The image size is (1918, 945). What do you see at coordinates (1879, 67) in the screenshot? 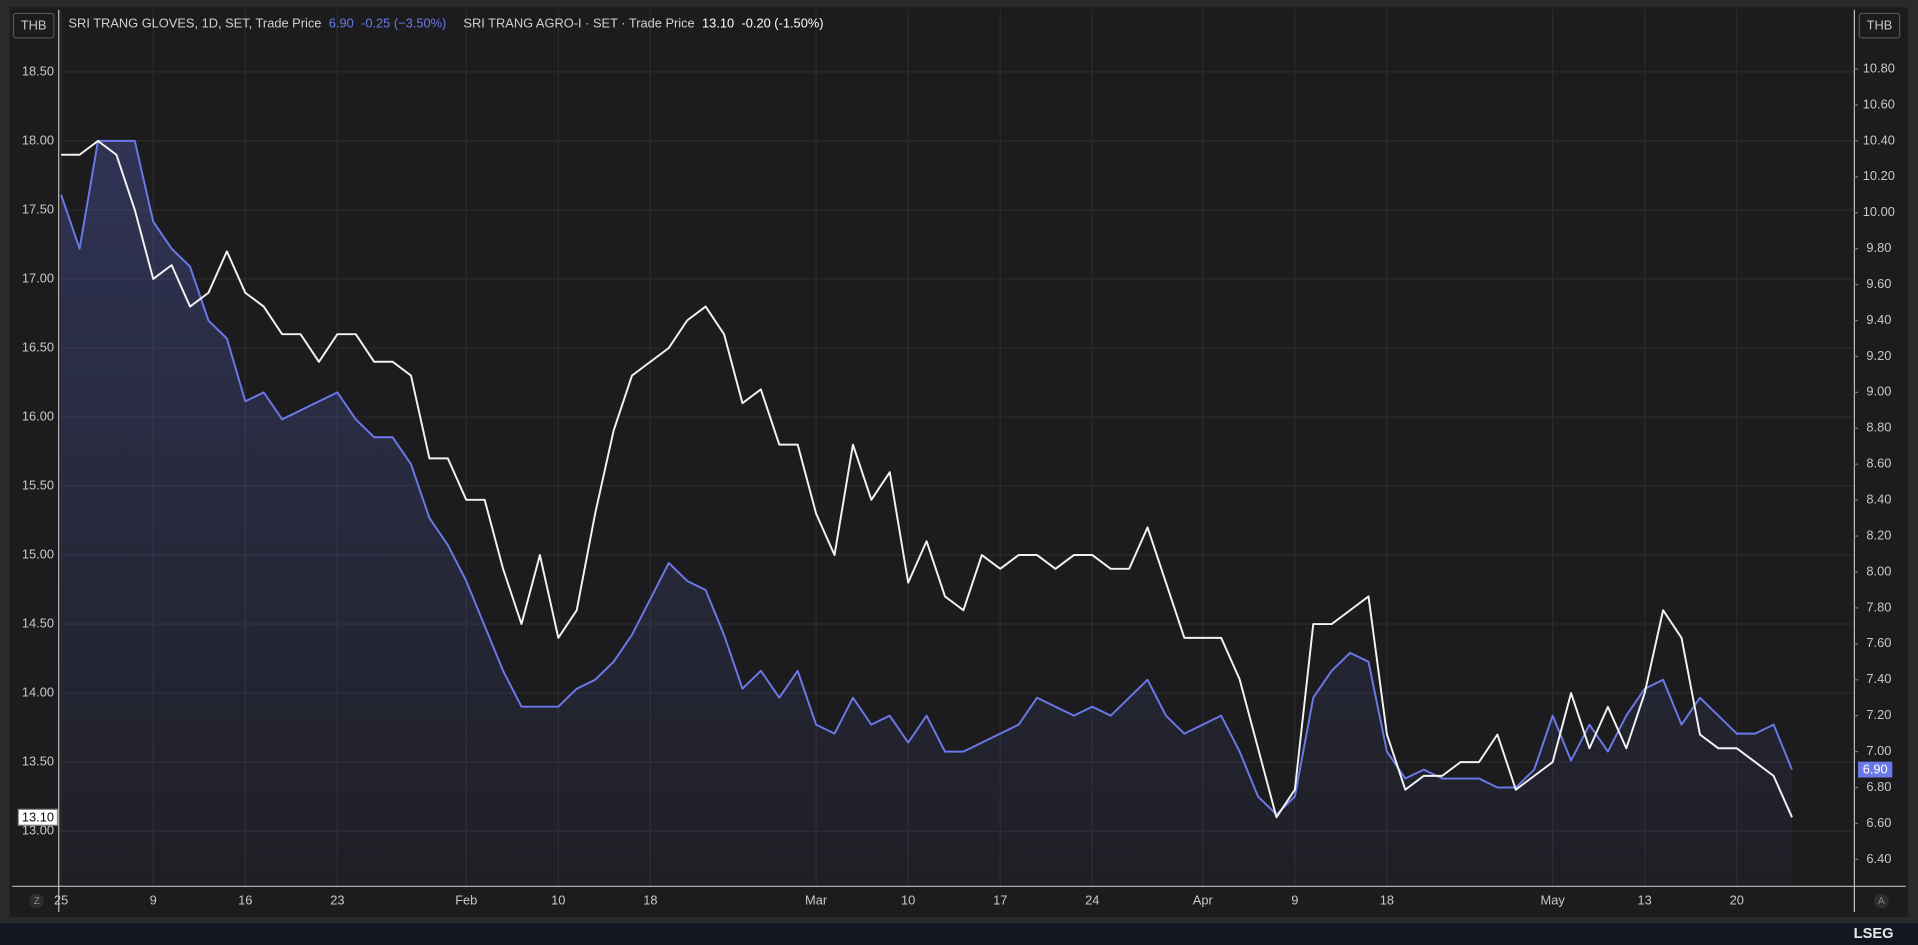
I see `y2-tick-label: 10.80` at bounding box center [1879, 67].